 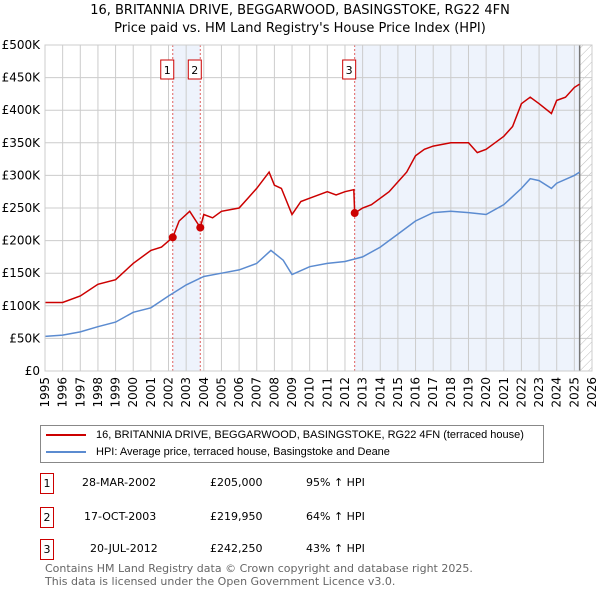 I want to click on x-tick-label: 2017, so click(x=433, y=392).